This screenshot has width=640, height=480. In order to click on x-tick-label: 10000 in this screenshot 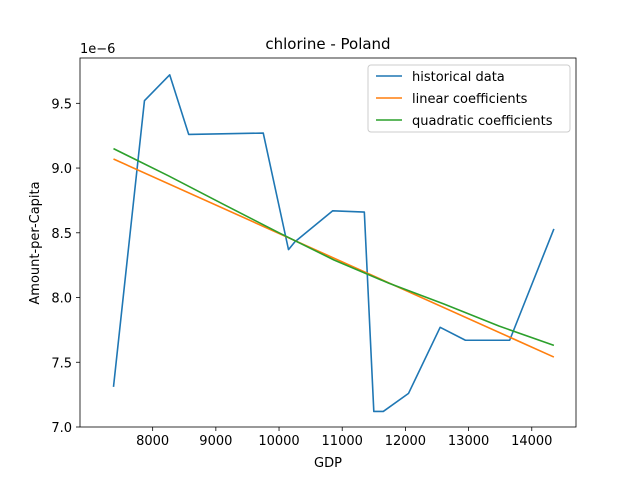, I will do `click(278, 441)`.